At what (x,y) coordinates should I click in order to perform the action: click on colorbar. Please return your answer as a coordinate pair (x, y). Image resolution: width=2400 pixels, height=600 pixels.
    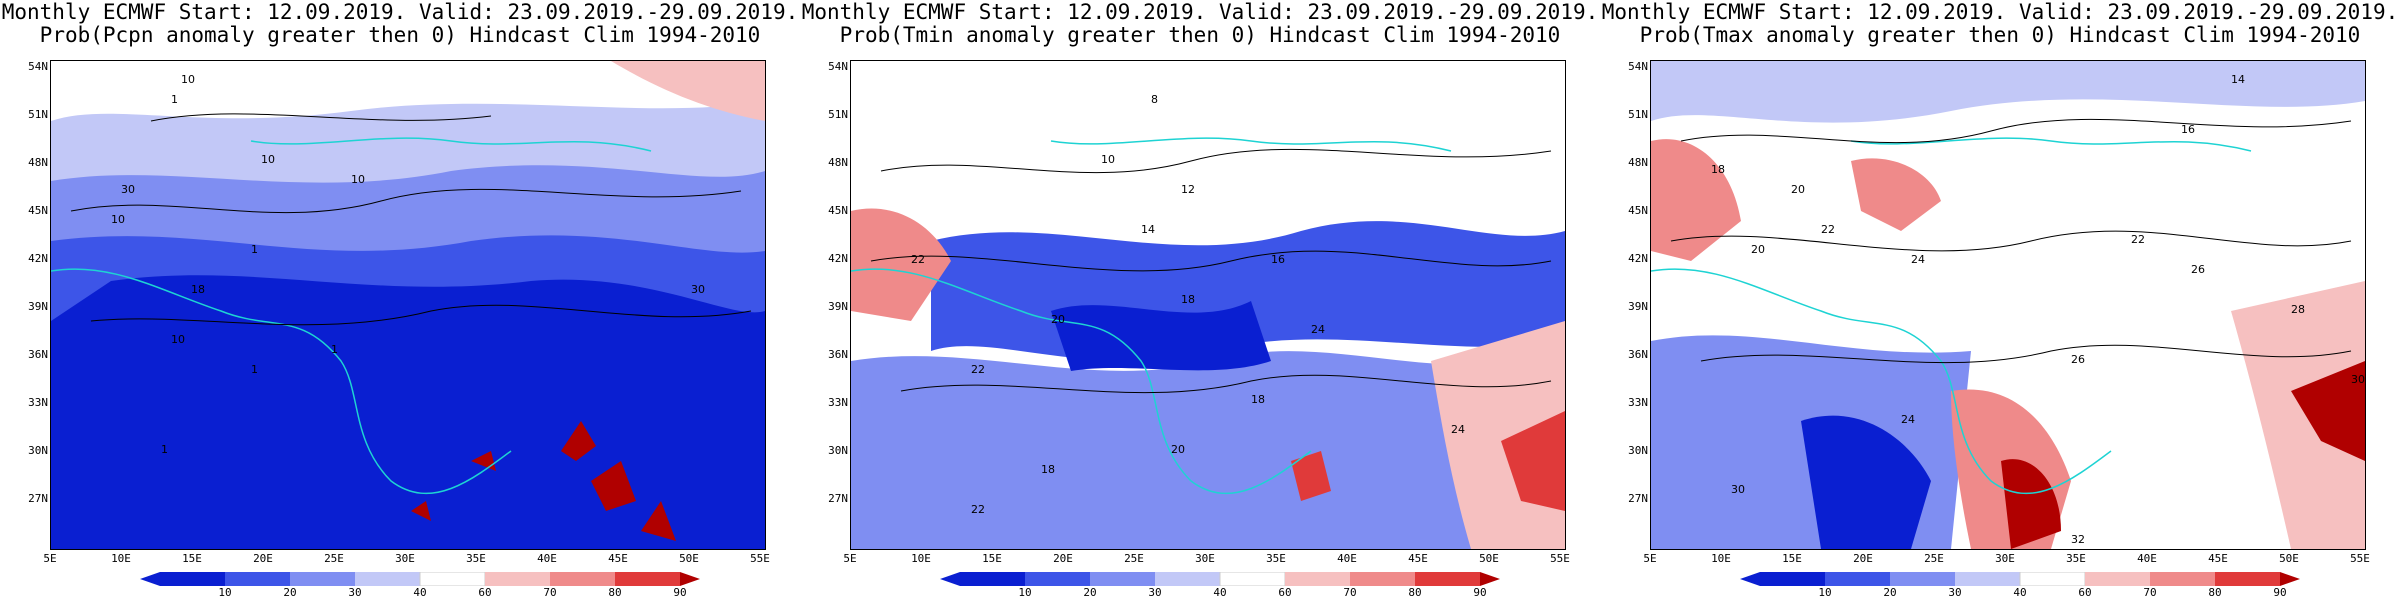
    Looking at the image, I should click on (420, 579).